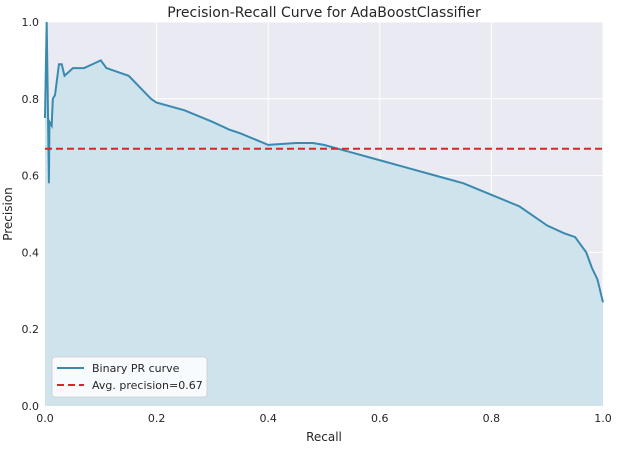 This screenshot has width=632, height=457. I want to click on legend-label-pr: Binary PR curve, so click(136, 368).